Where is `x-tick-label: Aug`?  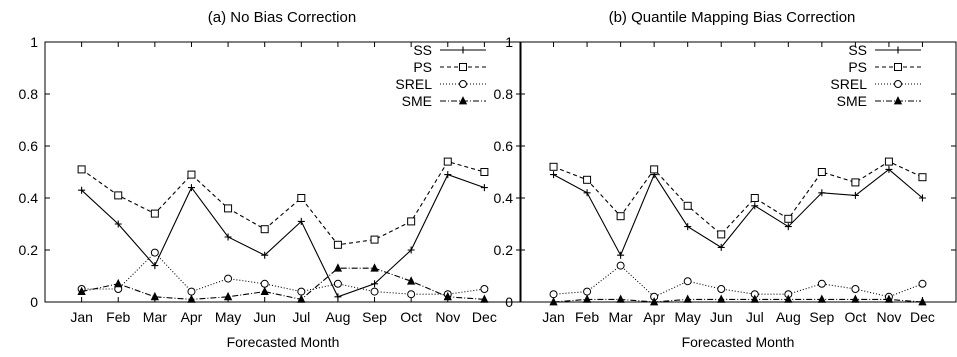 x-tick-label: Aug is located at coordinates (788, 317).